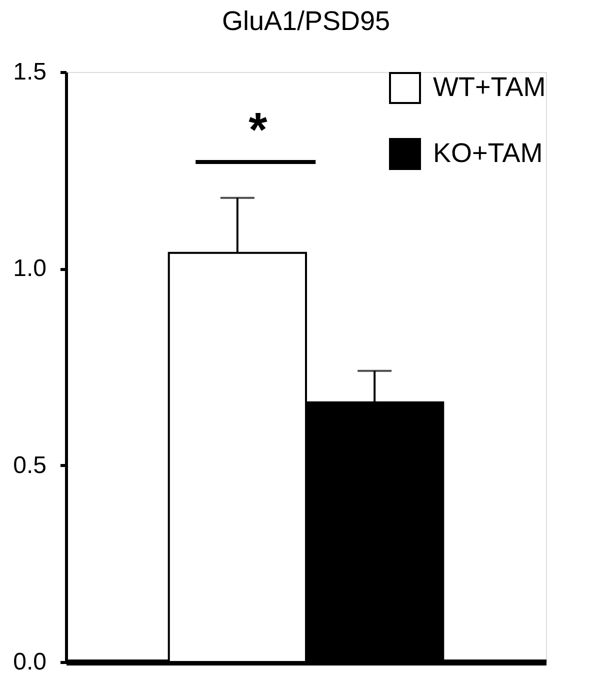 The height and width of the screenshot is (690, 613). What do you see at coordinates (258, 130) in the screenshot?
I see `annotation: *` at bounding box center [258, 130].